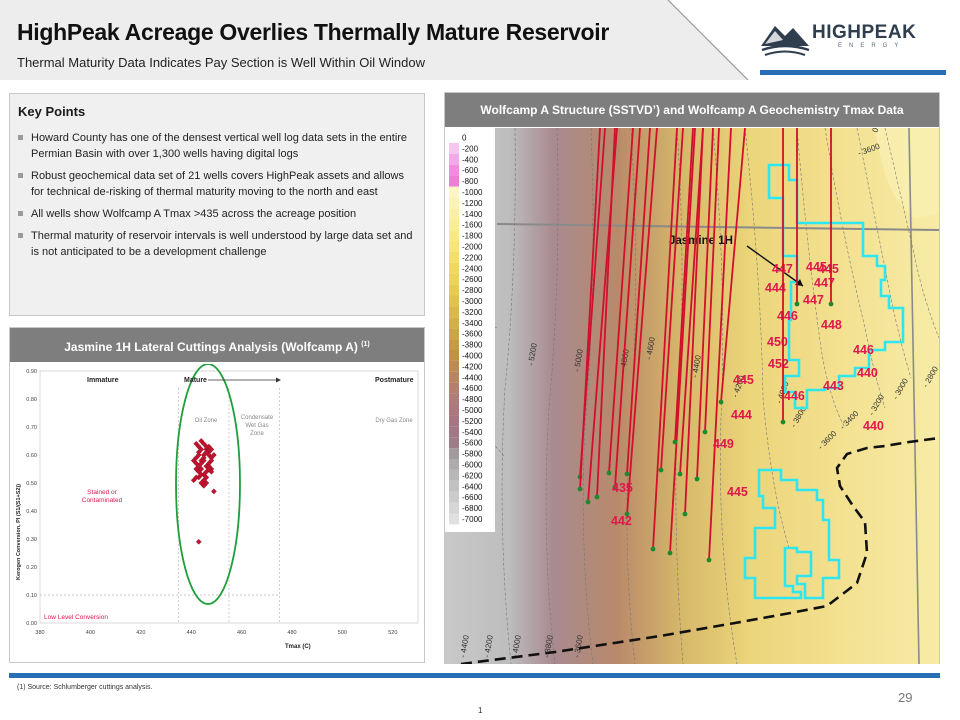 The height and width of the screenshot is (720, 960). Describe the element at coordinates (472, 345) in the screenshot. I see `legend-value: -3800` at that location.